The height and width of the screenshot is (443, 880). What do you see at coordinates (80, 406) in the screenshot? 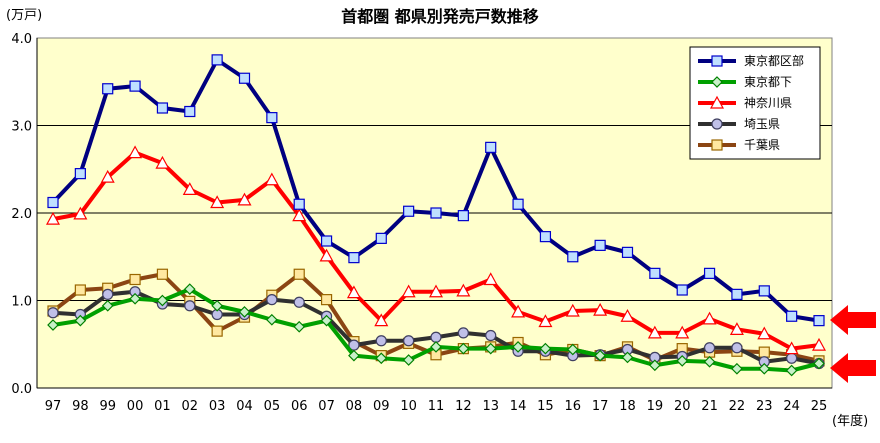
I see `x-tick-label: 98` at bounding box center [80, 406].